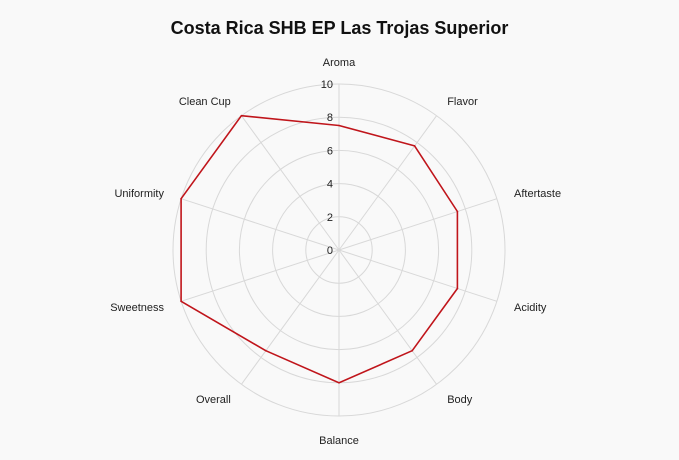 The image size is (679, 460). I want to click on data-point-aroma, so click(339, 125).